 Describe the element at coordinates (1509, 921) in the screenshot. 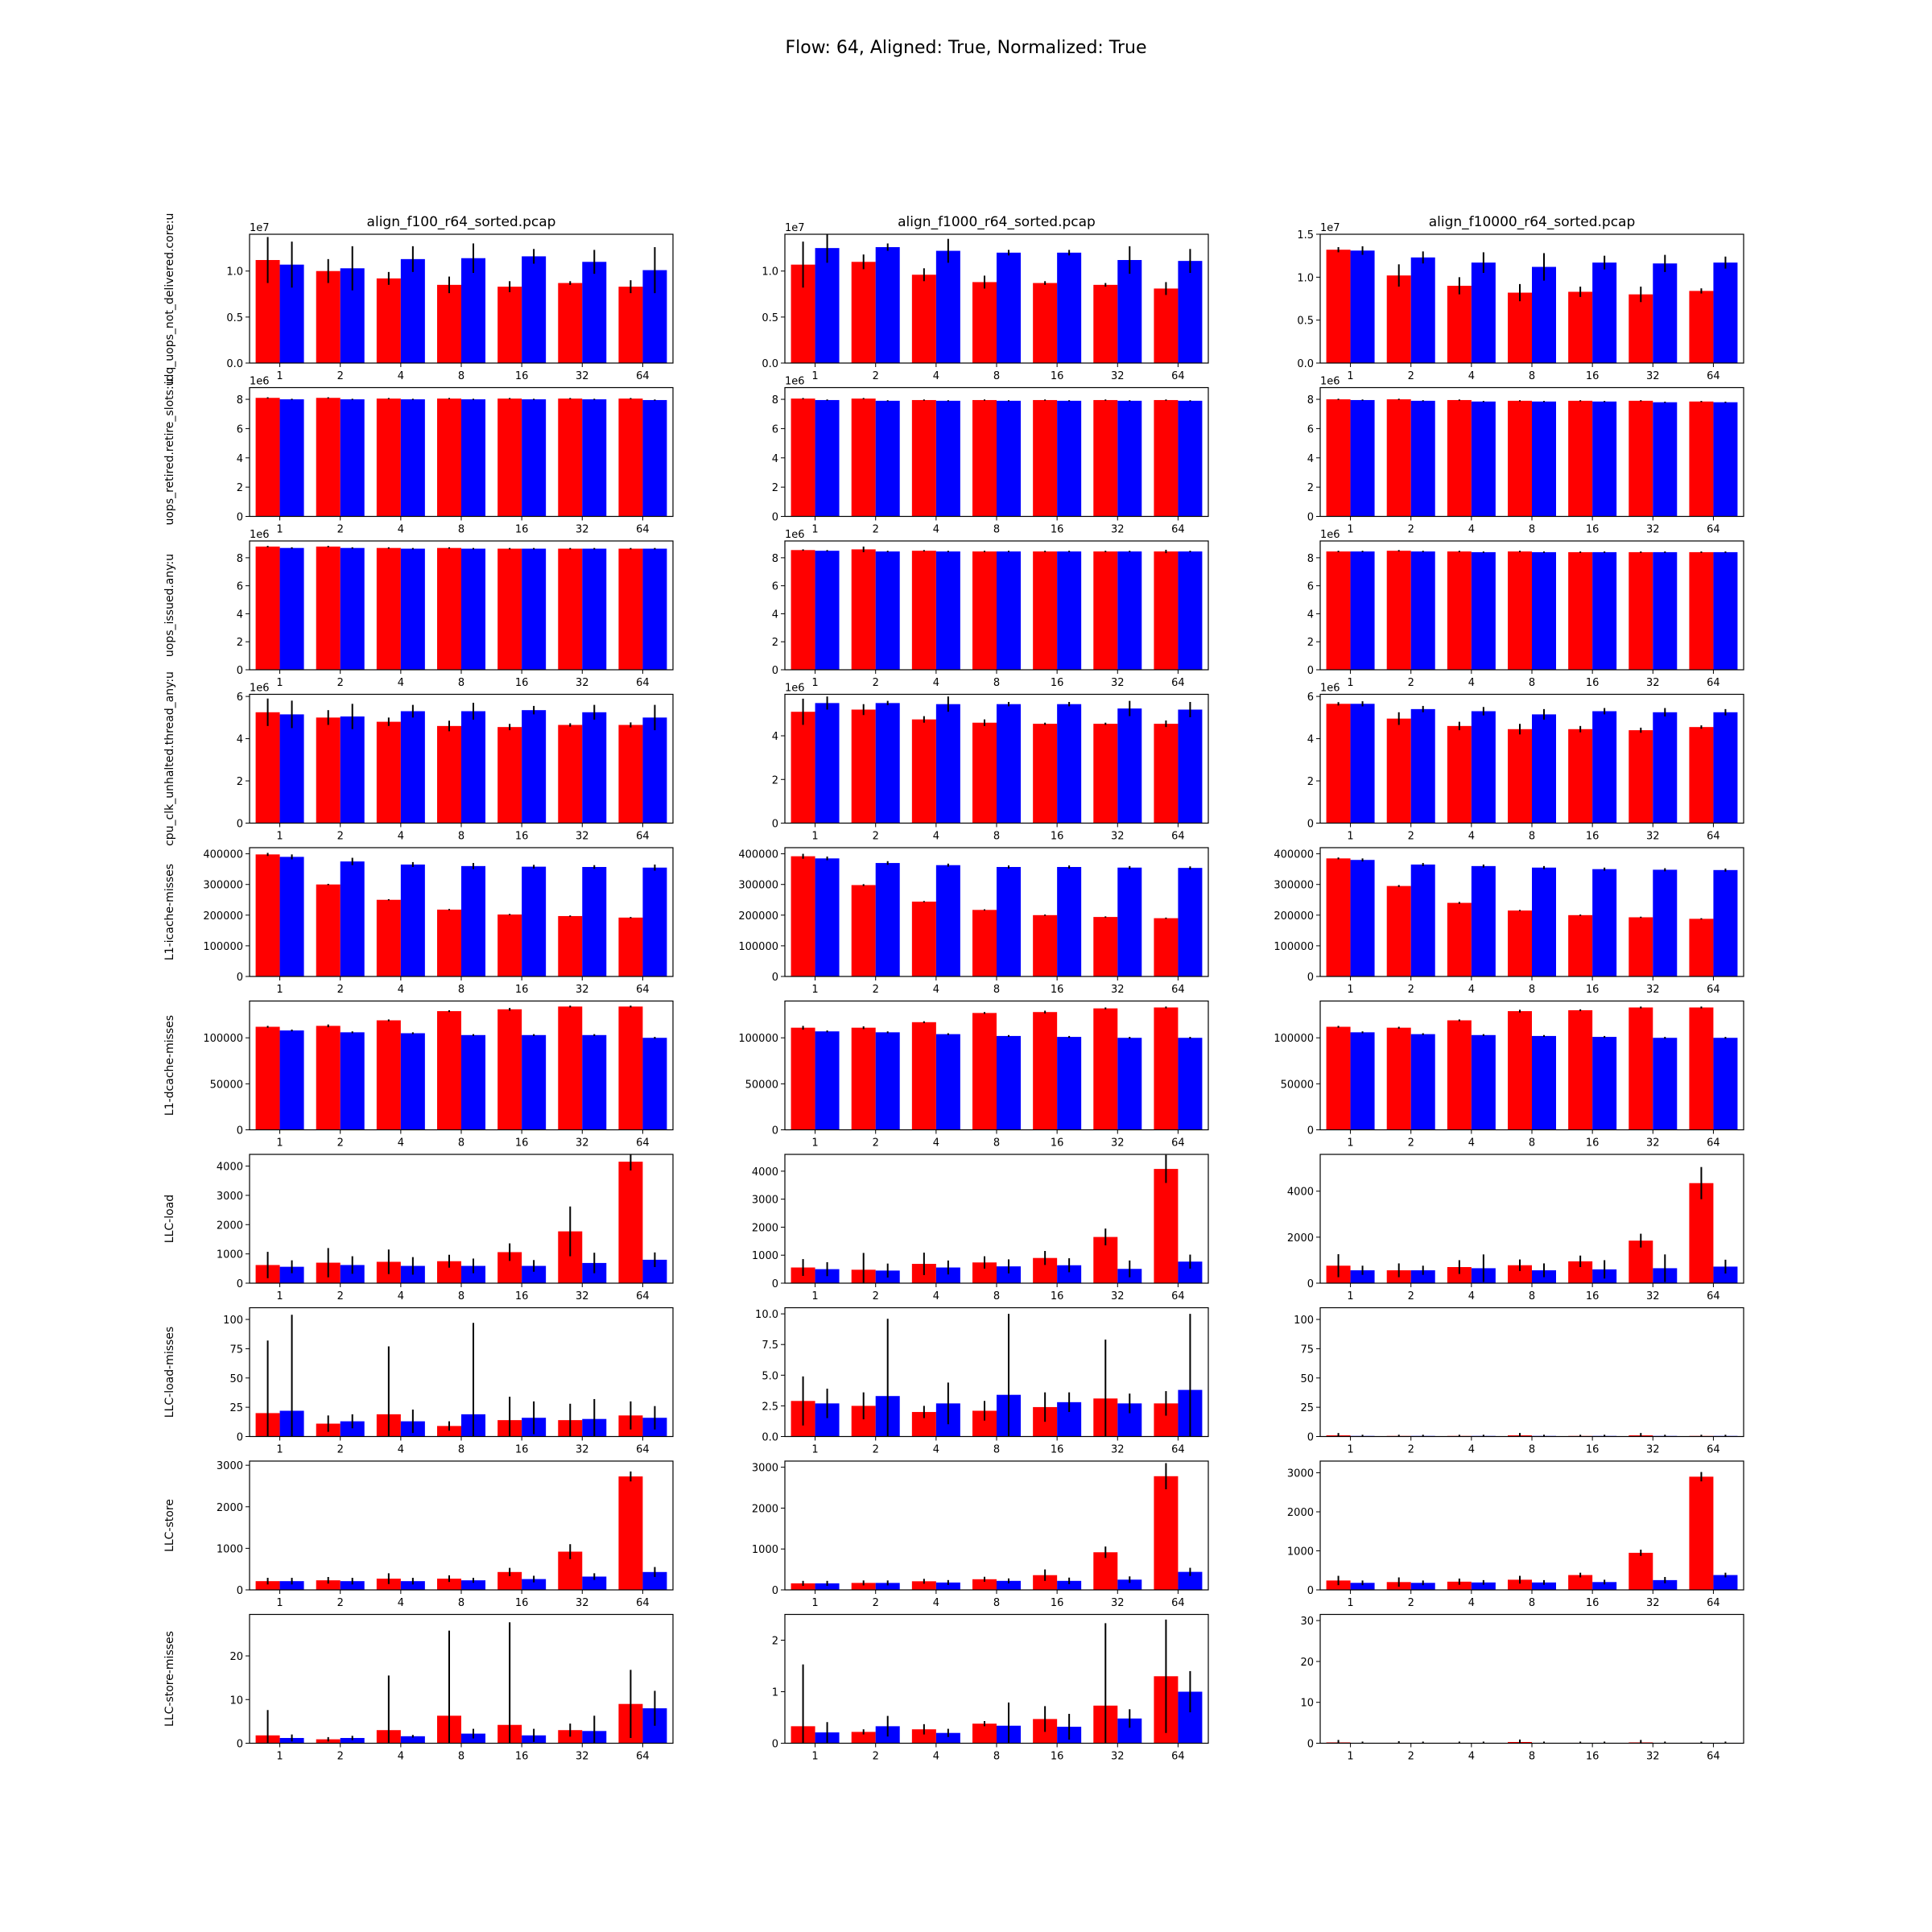

I see `chart-panel-r4c2: 1 2 4 8 16 32 64 0 100000 200000 300000 400000` at that location.